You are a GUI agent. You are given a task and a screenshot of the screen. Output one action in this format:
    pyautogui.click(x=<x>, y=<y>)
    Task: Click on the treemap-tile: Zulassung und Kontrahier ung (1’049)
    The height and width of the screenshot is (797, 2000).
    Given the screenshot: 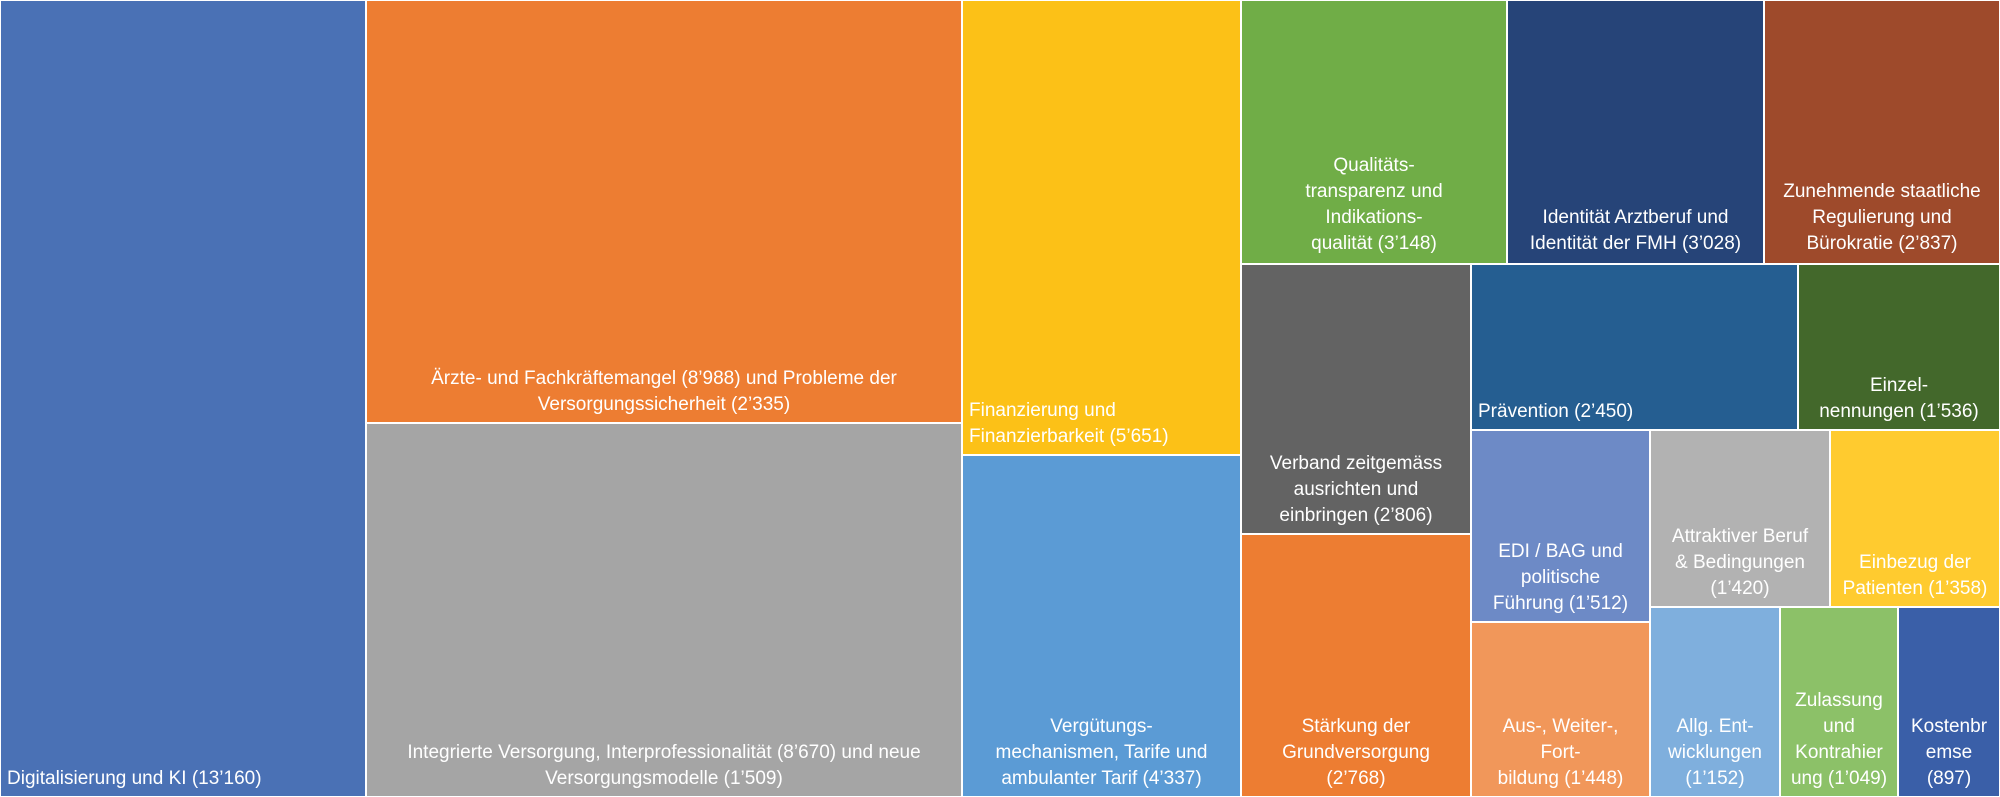 What is the action you would take?
    pyautogui.click(x=1839, y=702)
    